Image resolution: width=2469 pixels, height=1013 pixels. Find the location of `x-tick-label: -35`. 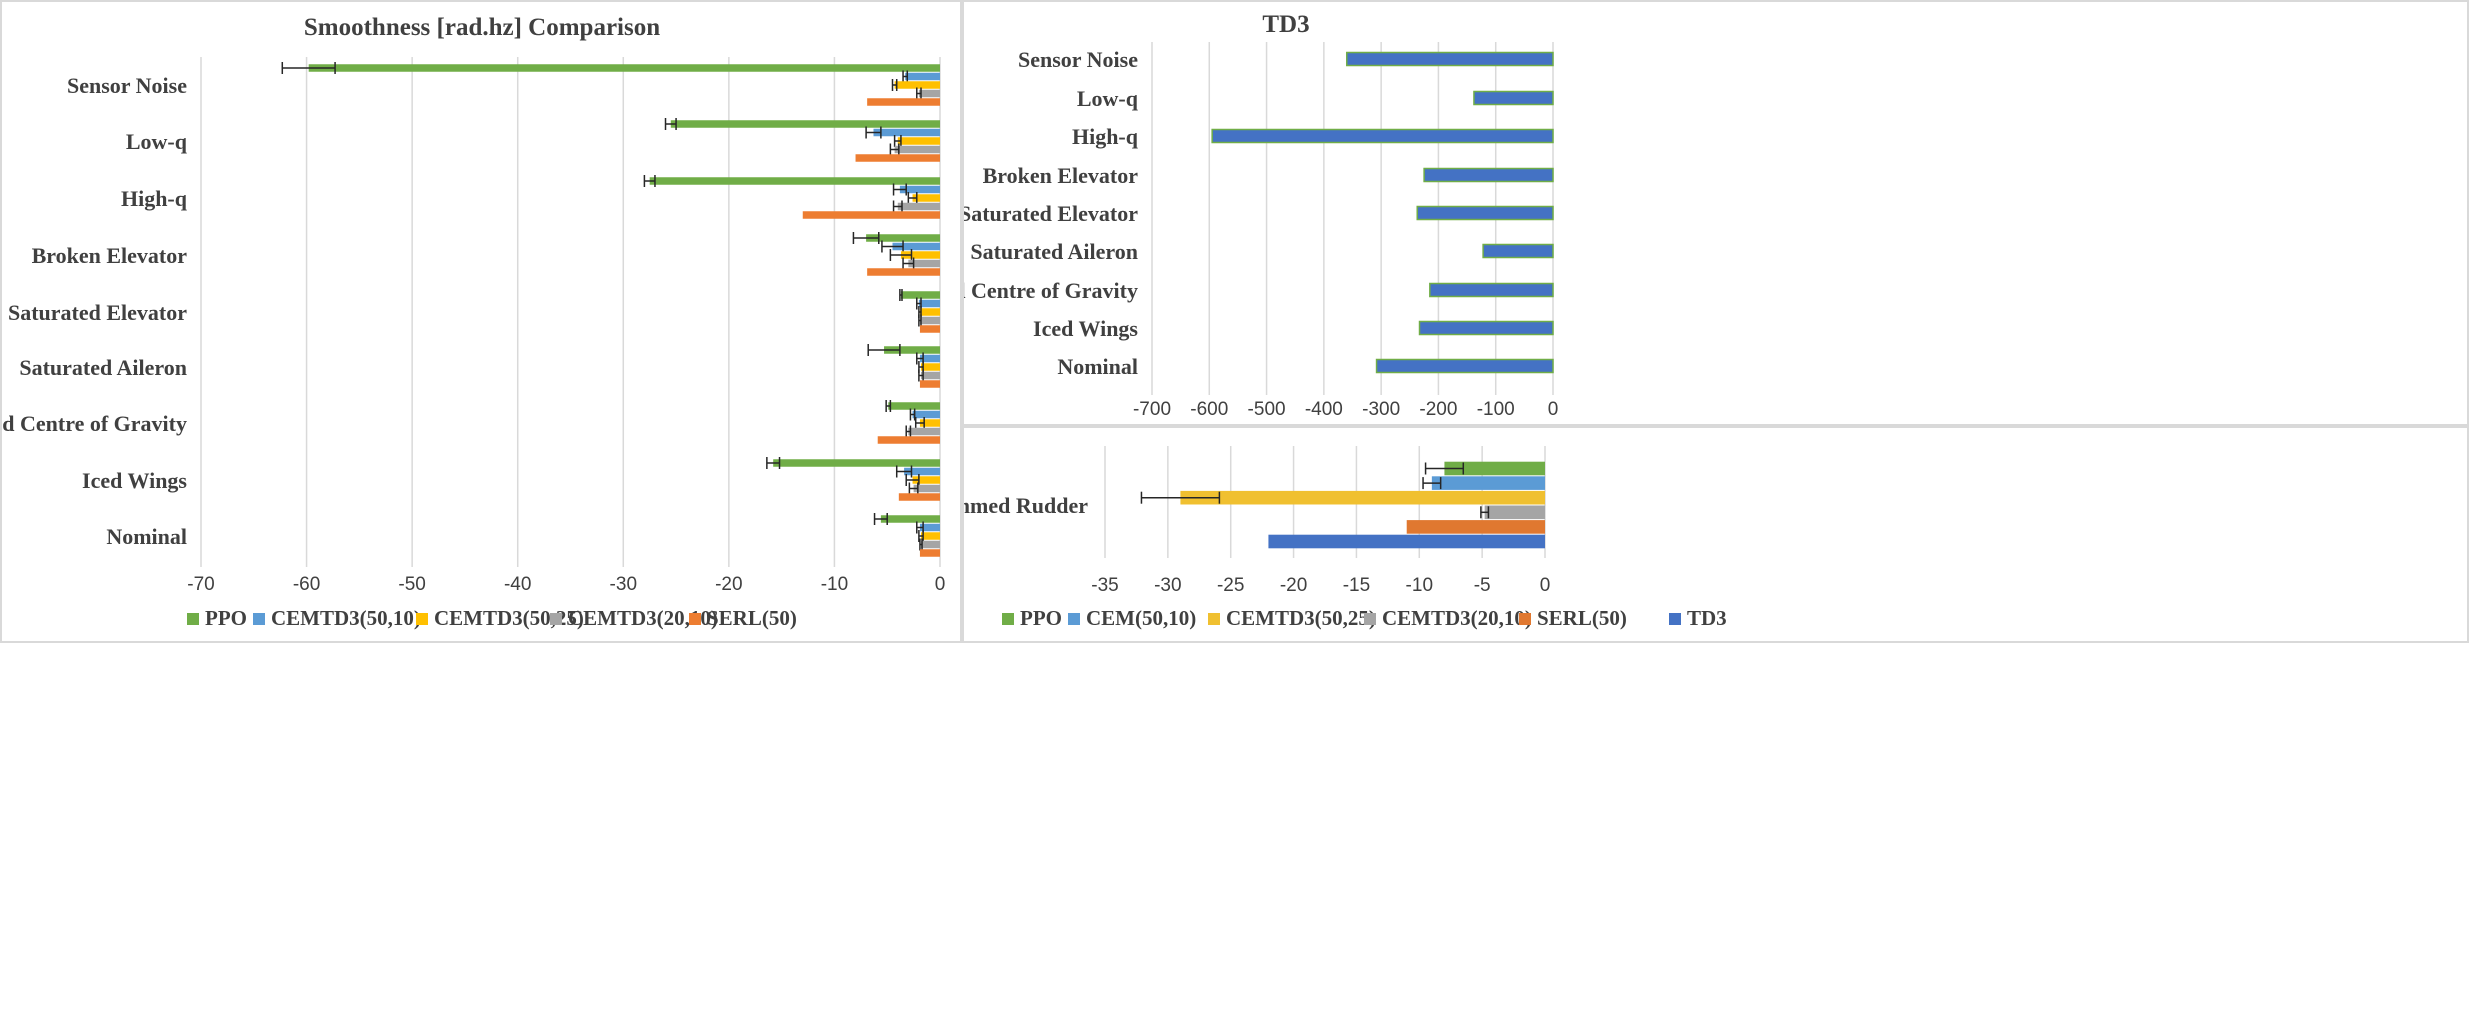

x-tick-label: -35 is located at coordinates (1104, 585).